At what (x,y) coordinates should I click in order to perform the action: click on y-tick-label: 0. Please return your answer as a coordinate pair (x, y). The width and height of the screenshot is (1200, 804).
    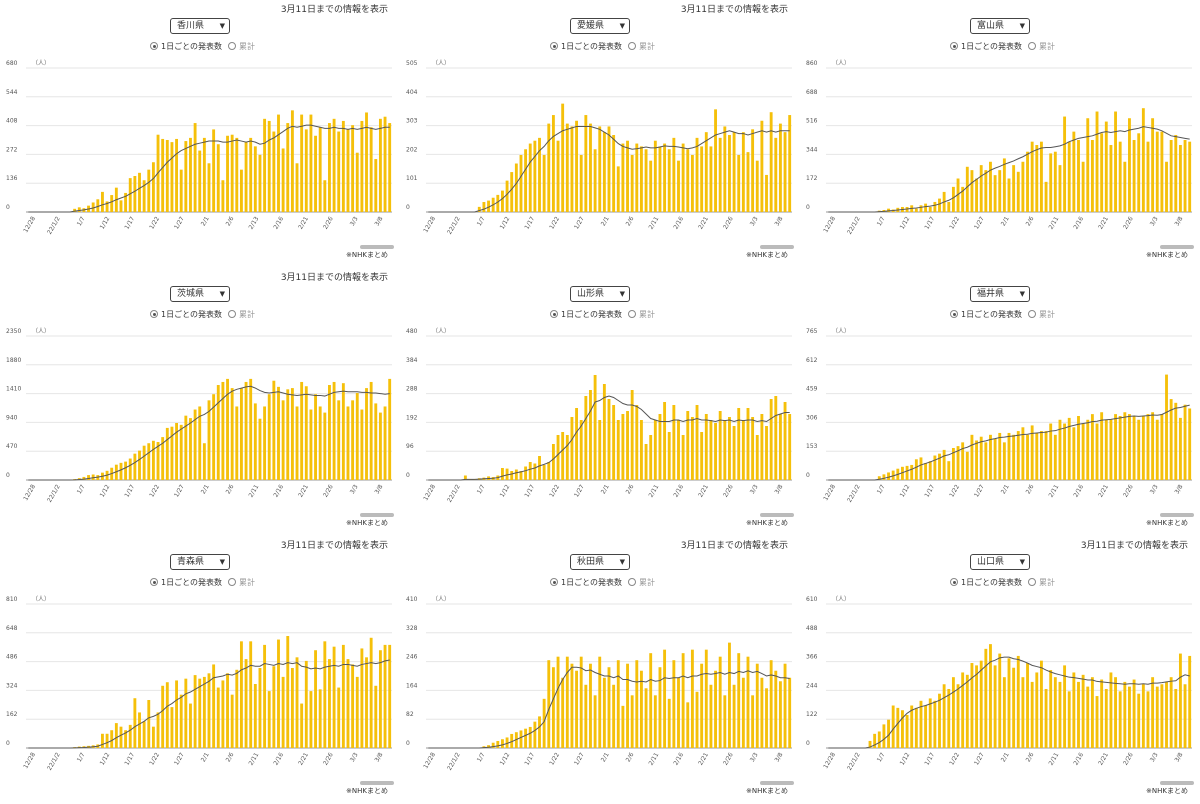
    Looking at the image, I should click on (8, 743).